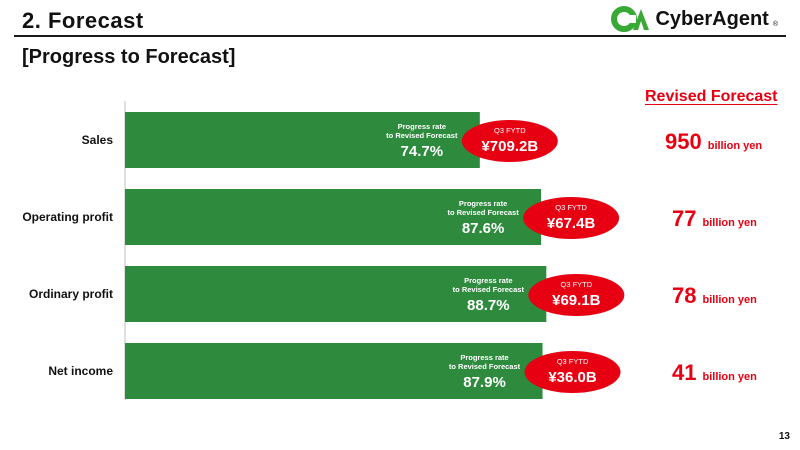 The width and height of the screenshot is (800, 450). Describe the element at coordinates (488, 305) in the screenshot. I see `progress-rate-label: 88.7%` at that location.